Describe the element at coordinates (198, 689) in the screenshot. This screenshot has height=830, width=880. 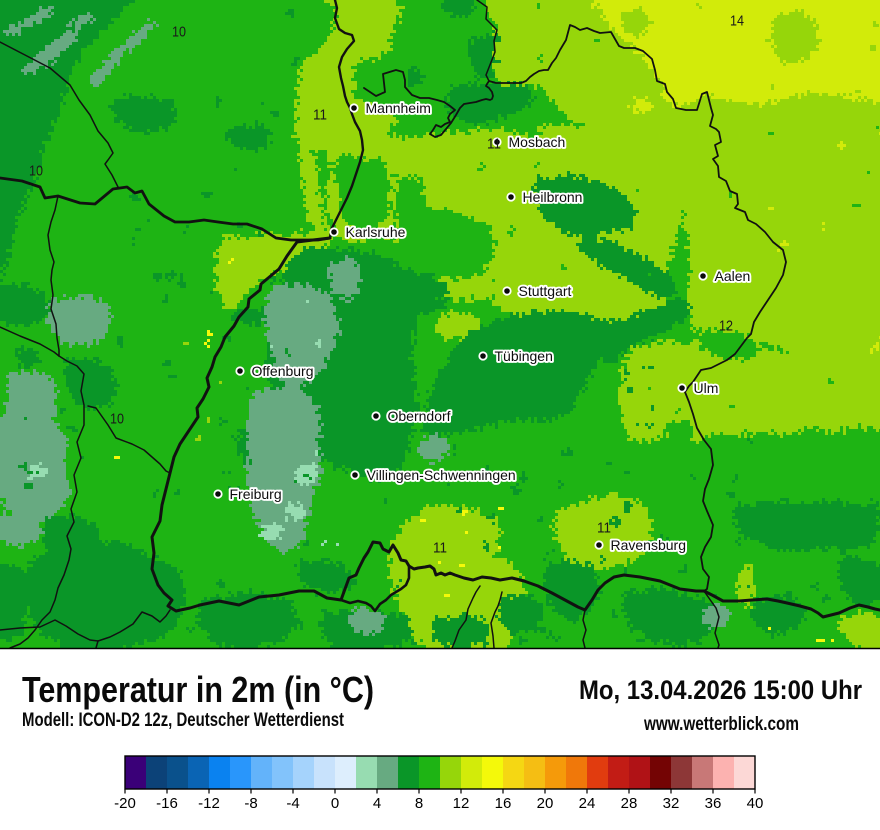
I see `svg-text: Temperatur in 2m (in °C)` at that location.